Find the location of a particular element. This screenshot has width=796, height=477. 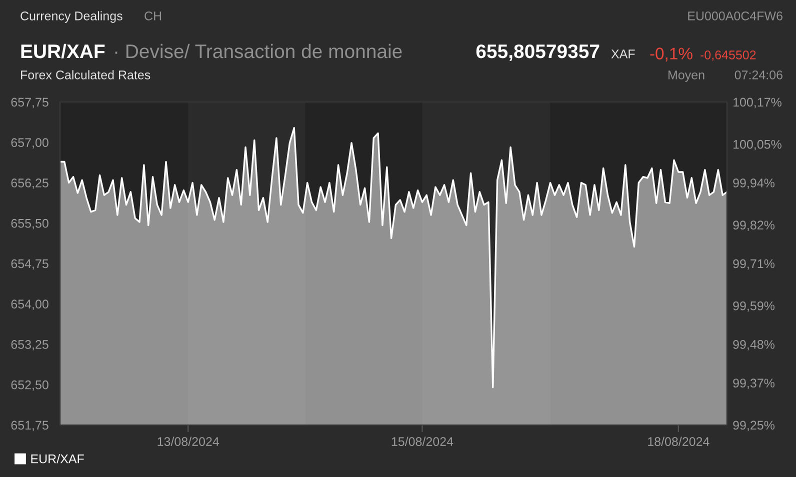

y-tick-label: 654,75 is located at coordinates (29, 264).